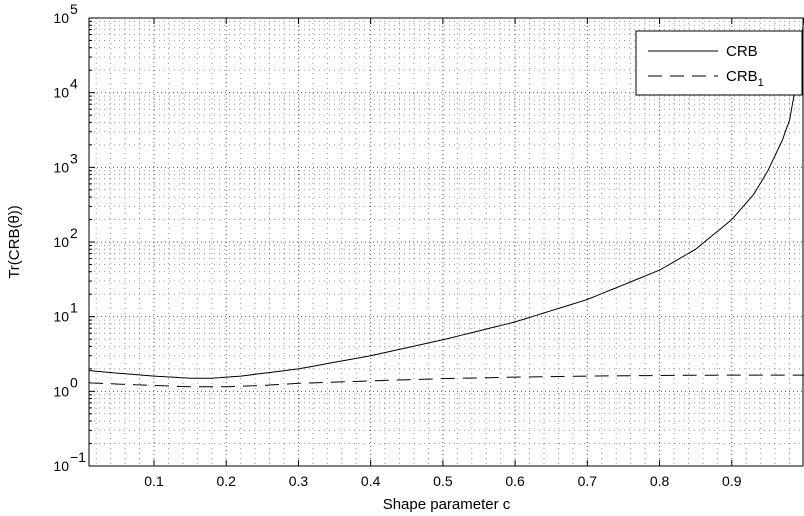 This screenshot has height=516, width=804. I want to click on x-tick-label: 0.3, so click(299, 481).